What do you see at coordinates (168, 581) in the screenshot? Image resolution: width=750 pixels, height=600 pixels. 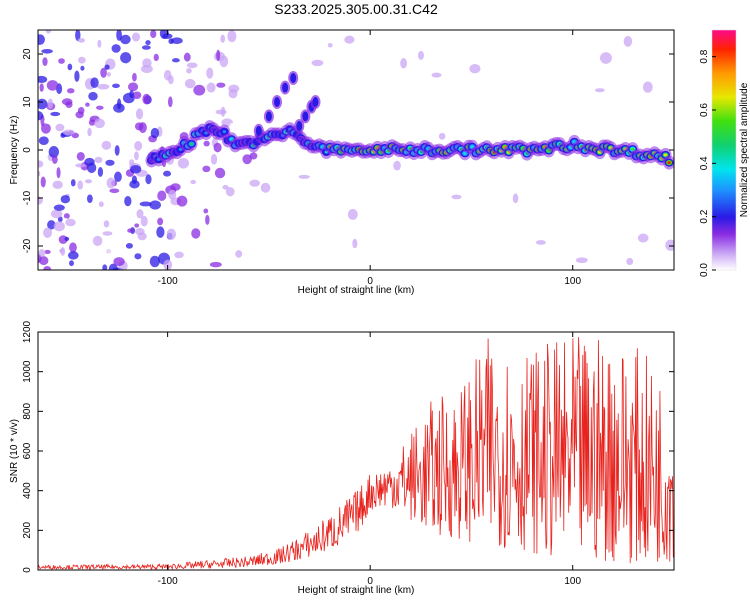 I see `x-tick-label: -100` at bounding box center [168, 581].